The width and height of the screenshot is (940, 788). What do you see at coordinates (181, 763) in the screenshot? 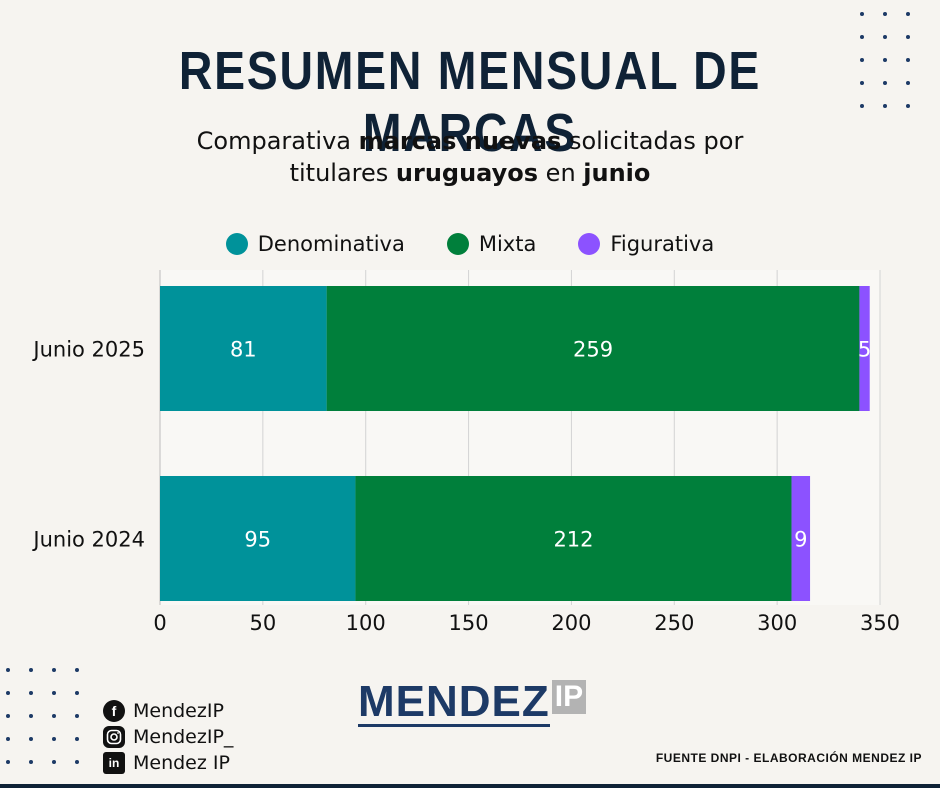
I see `linkedin-handle: Mendez IP` at bounding box center [181, 763].